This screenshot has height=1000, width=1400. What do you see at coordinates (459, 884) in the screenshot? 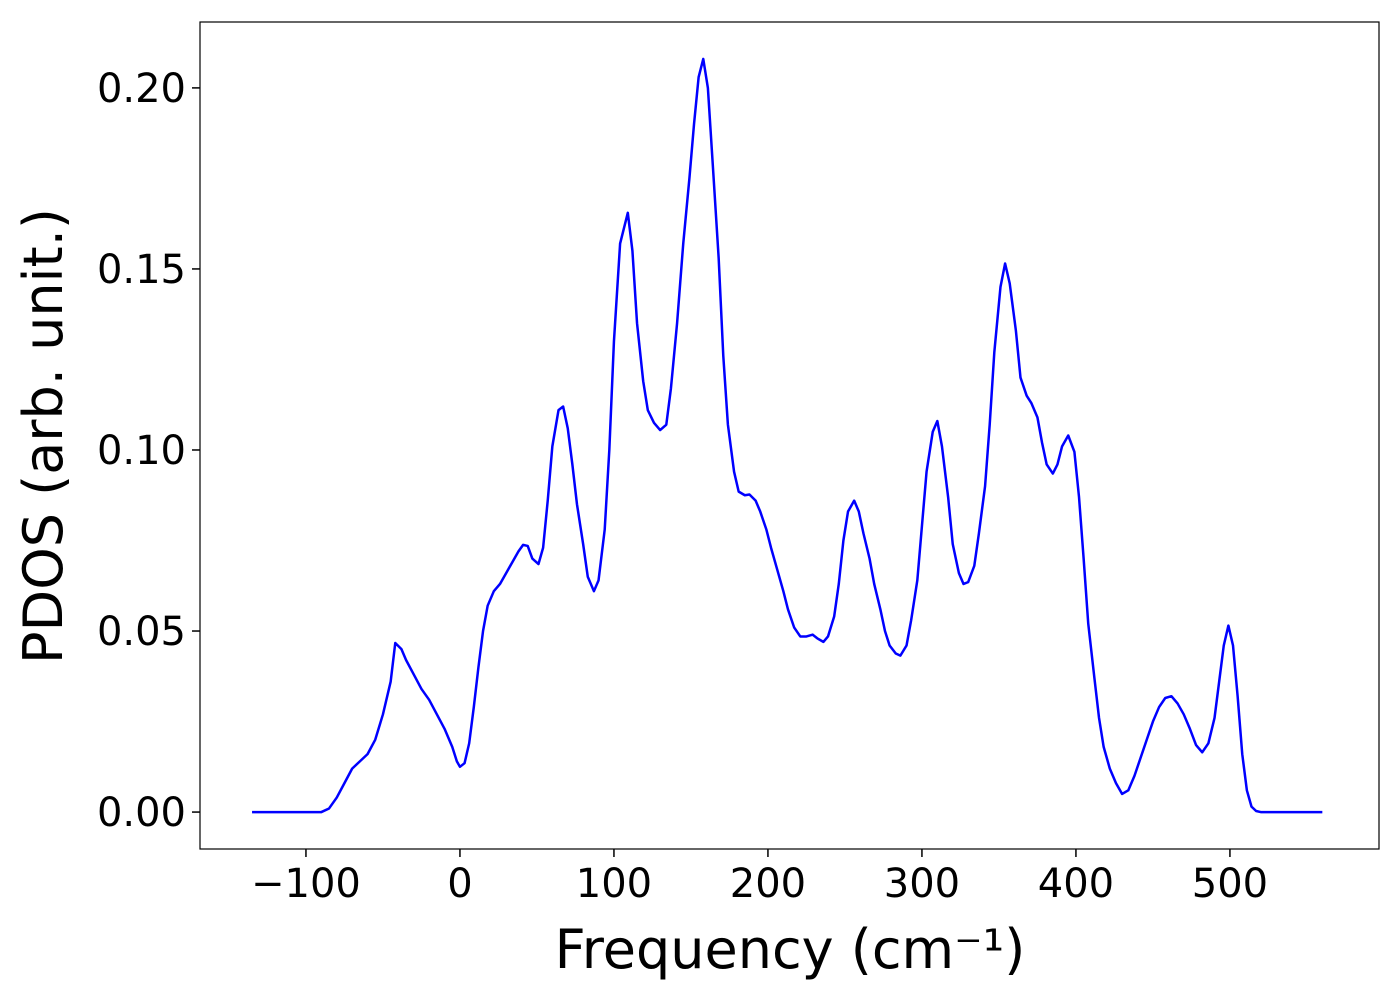
I see `x-tick-label: 0` at bounding box center [459, 884].